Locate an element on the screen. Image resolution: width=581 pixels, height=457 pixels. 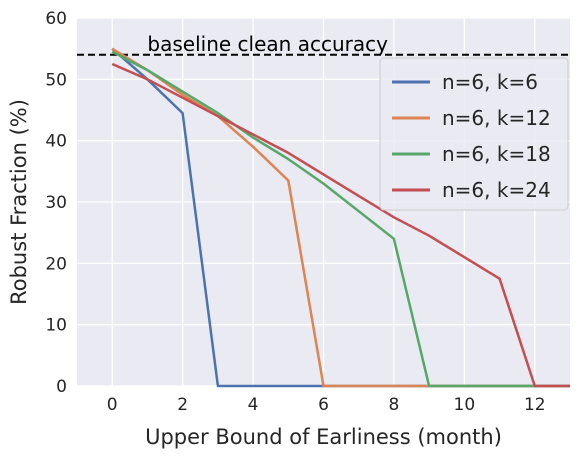
legend-box is located at coordinates (474, 134).